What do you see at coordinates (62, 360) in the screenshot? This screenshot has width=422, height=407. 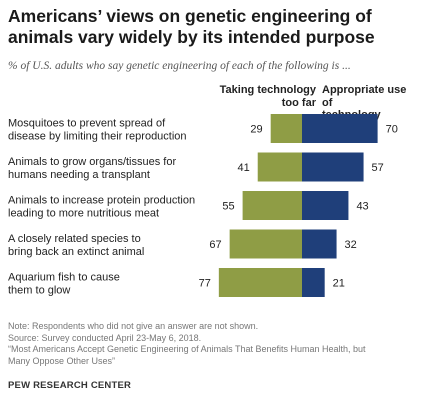 I see `report-title-line-2: Many Oppose Other Uses”` at bounding box center [62, 360].